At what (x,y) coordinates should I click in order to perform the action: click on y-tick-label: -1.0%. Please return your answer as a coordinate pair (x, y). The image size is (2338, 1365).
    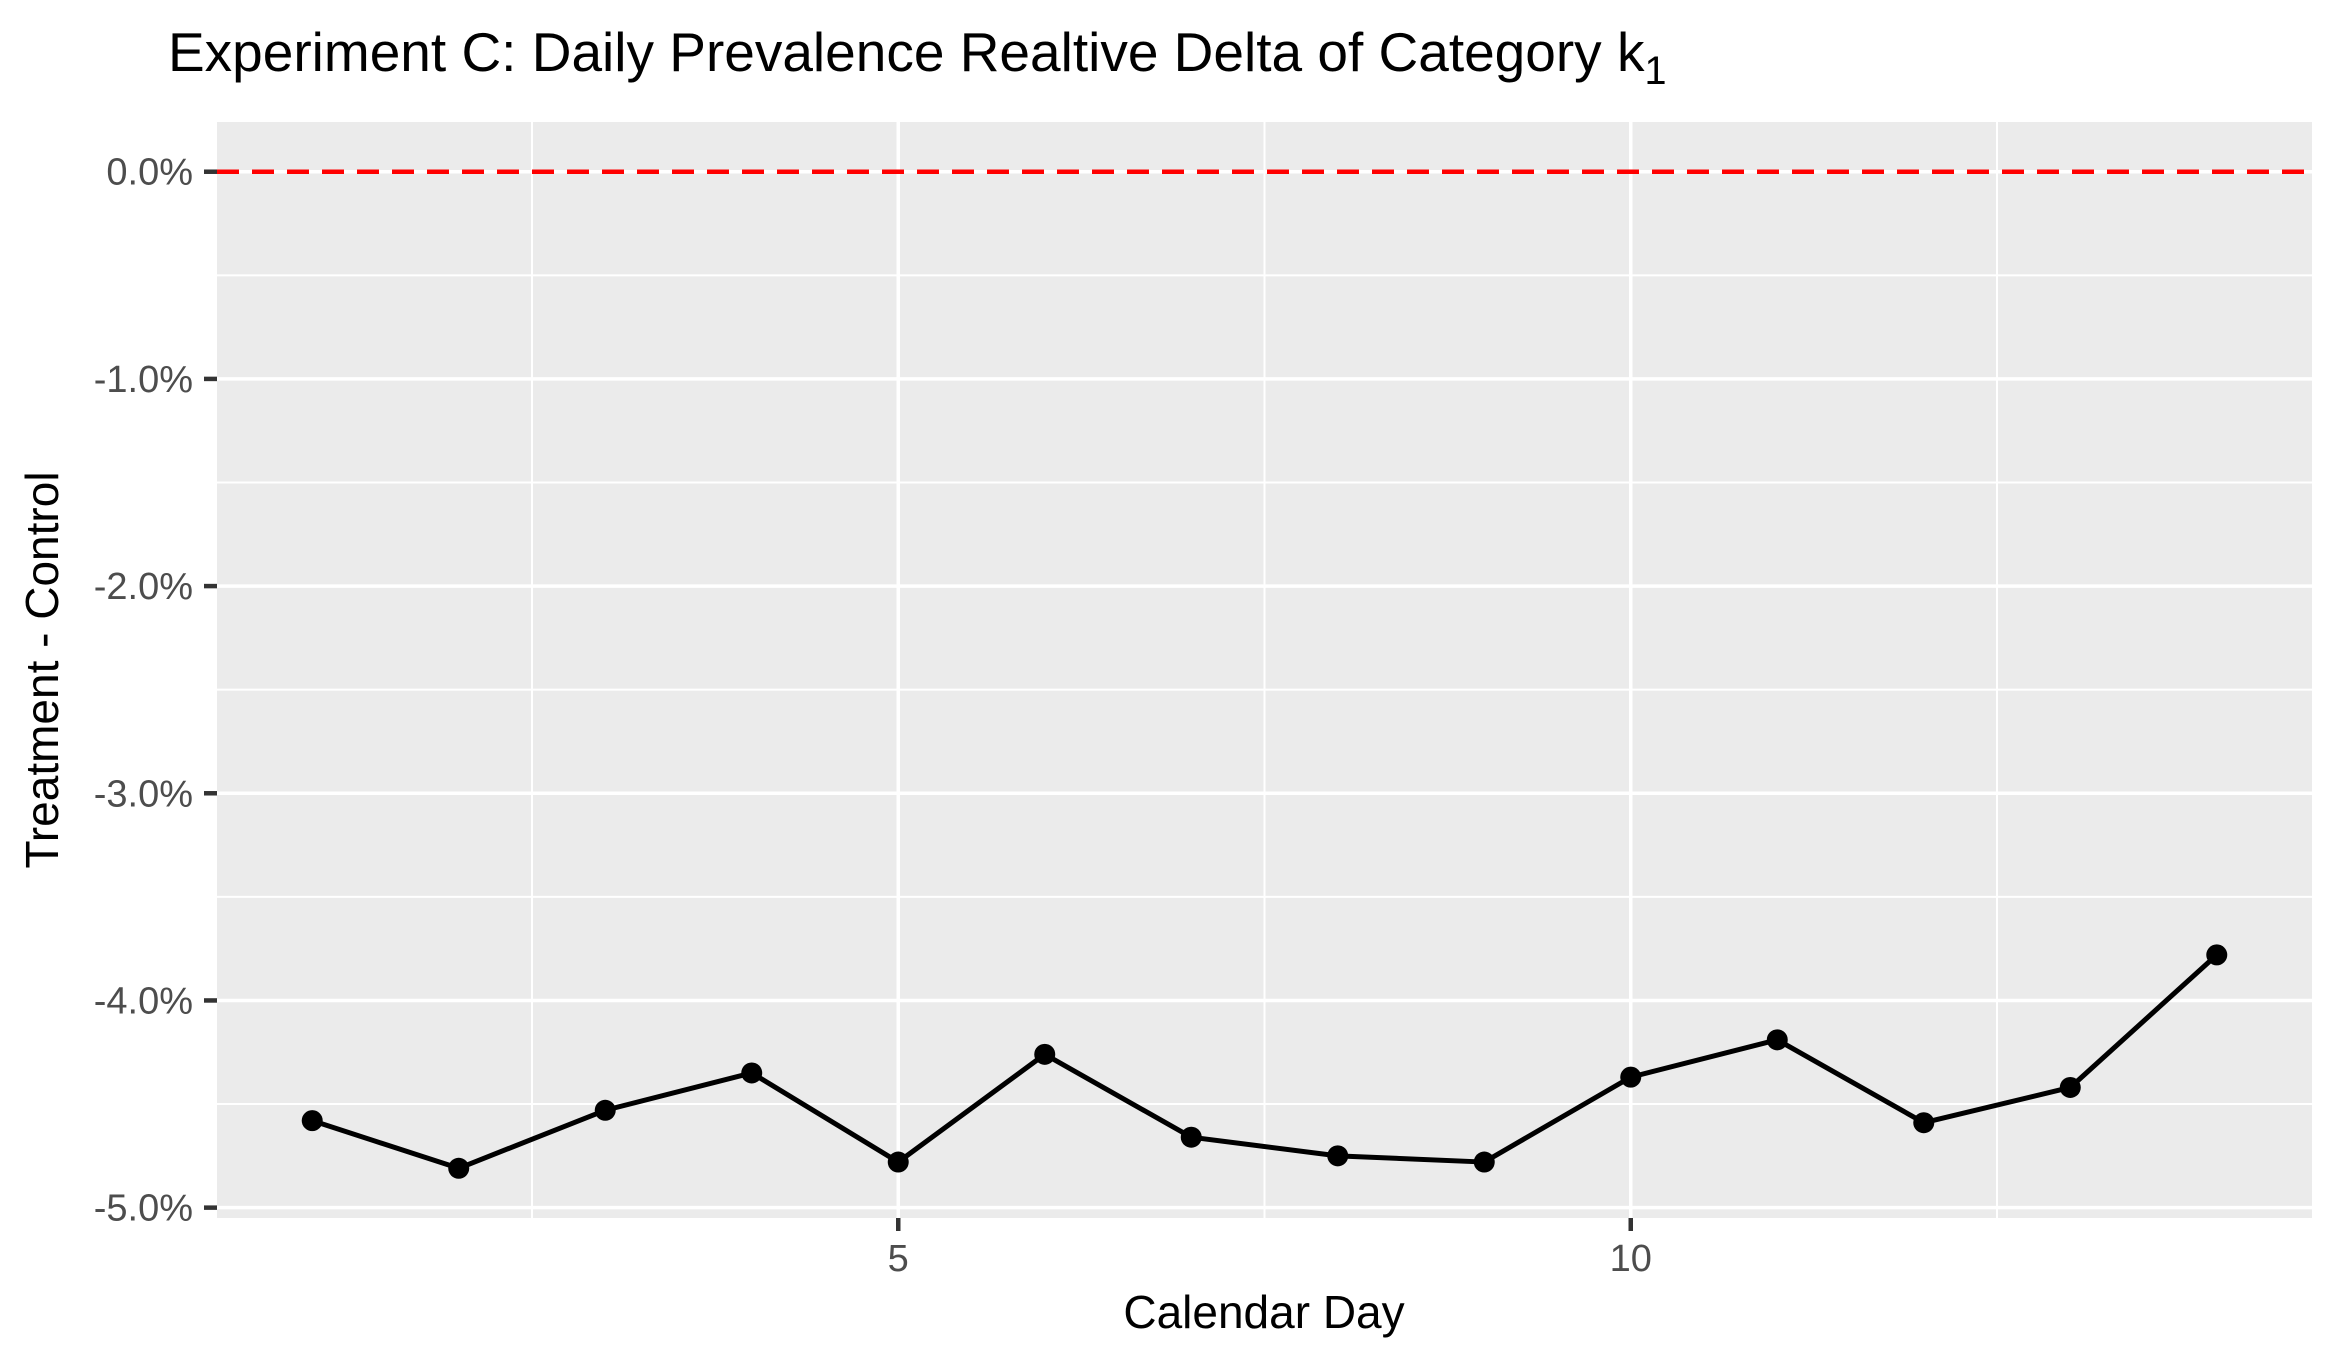
    Looking at the image, I should click on (143, 380).